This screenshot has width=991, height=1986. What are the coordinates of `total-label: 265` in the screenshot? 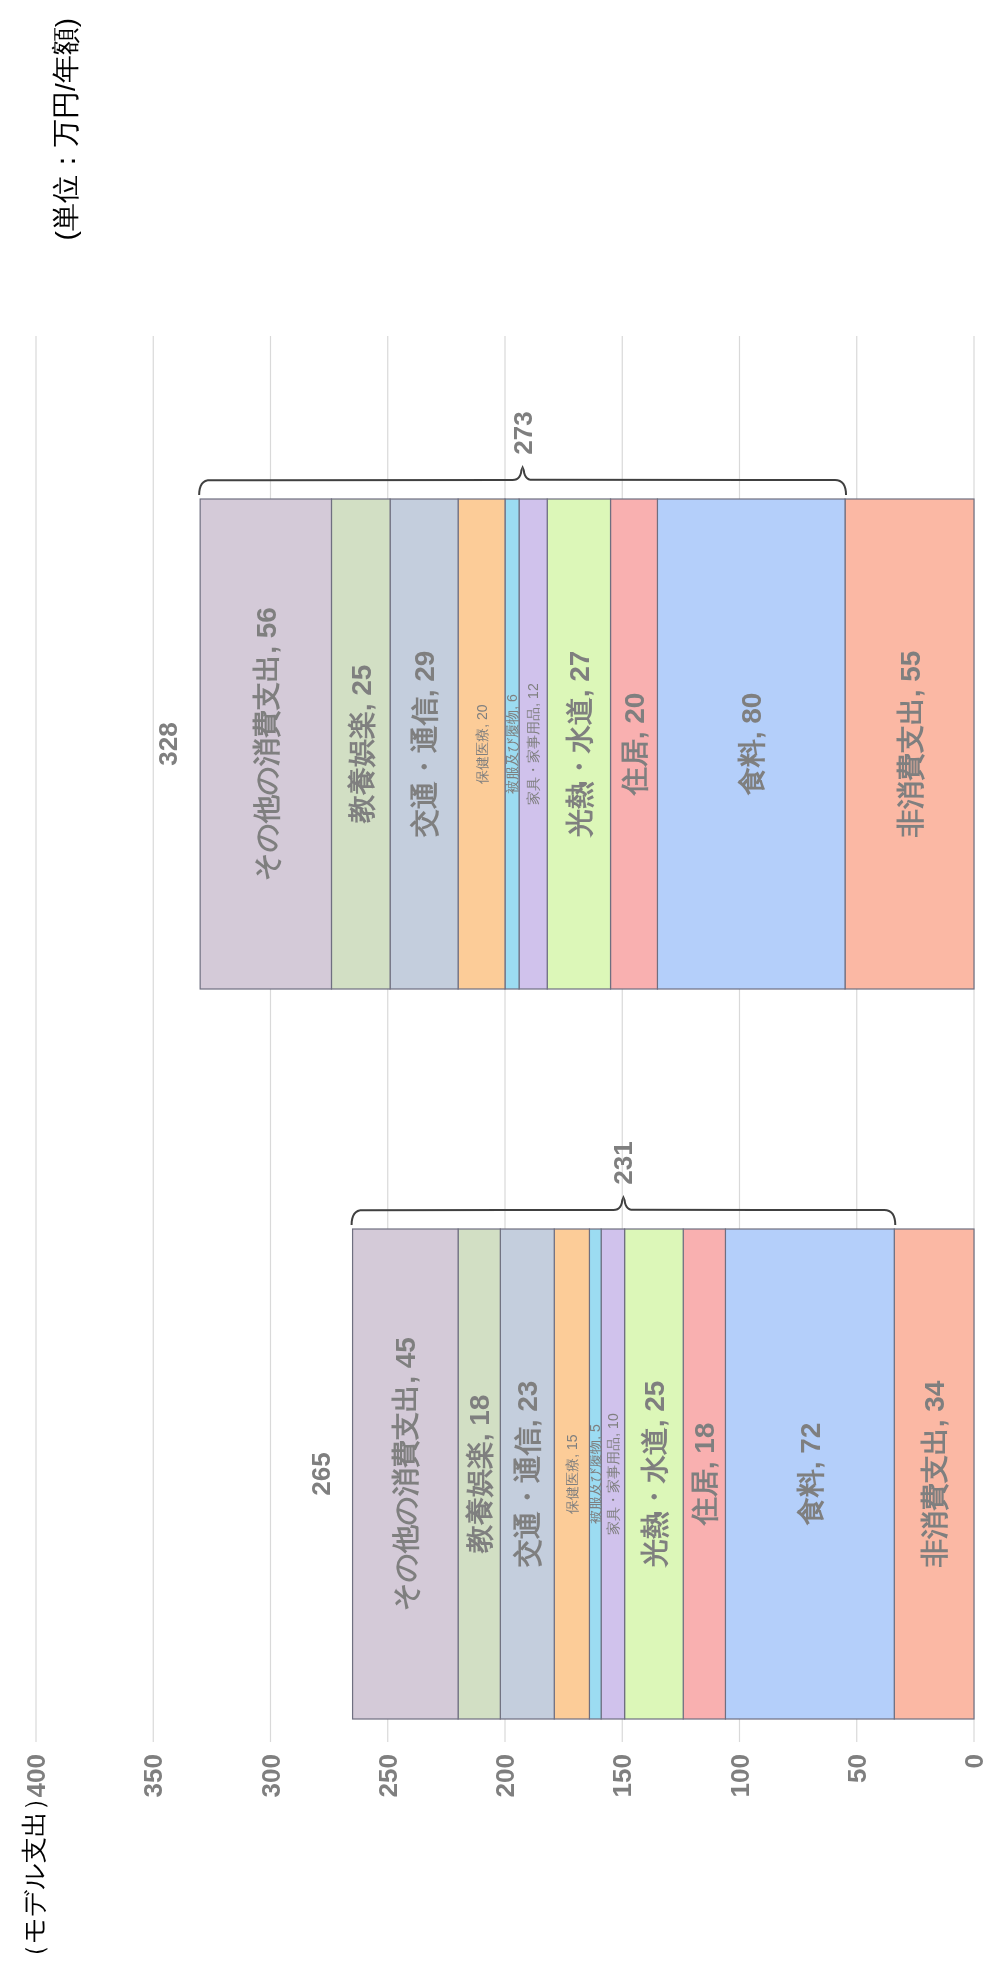 It's located at (320, 1474).